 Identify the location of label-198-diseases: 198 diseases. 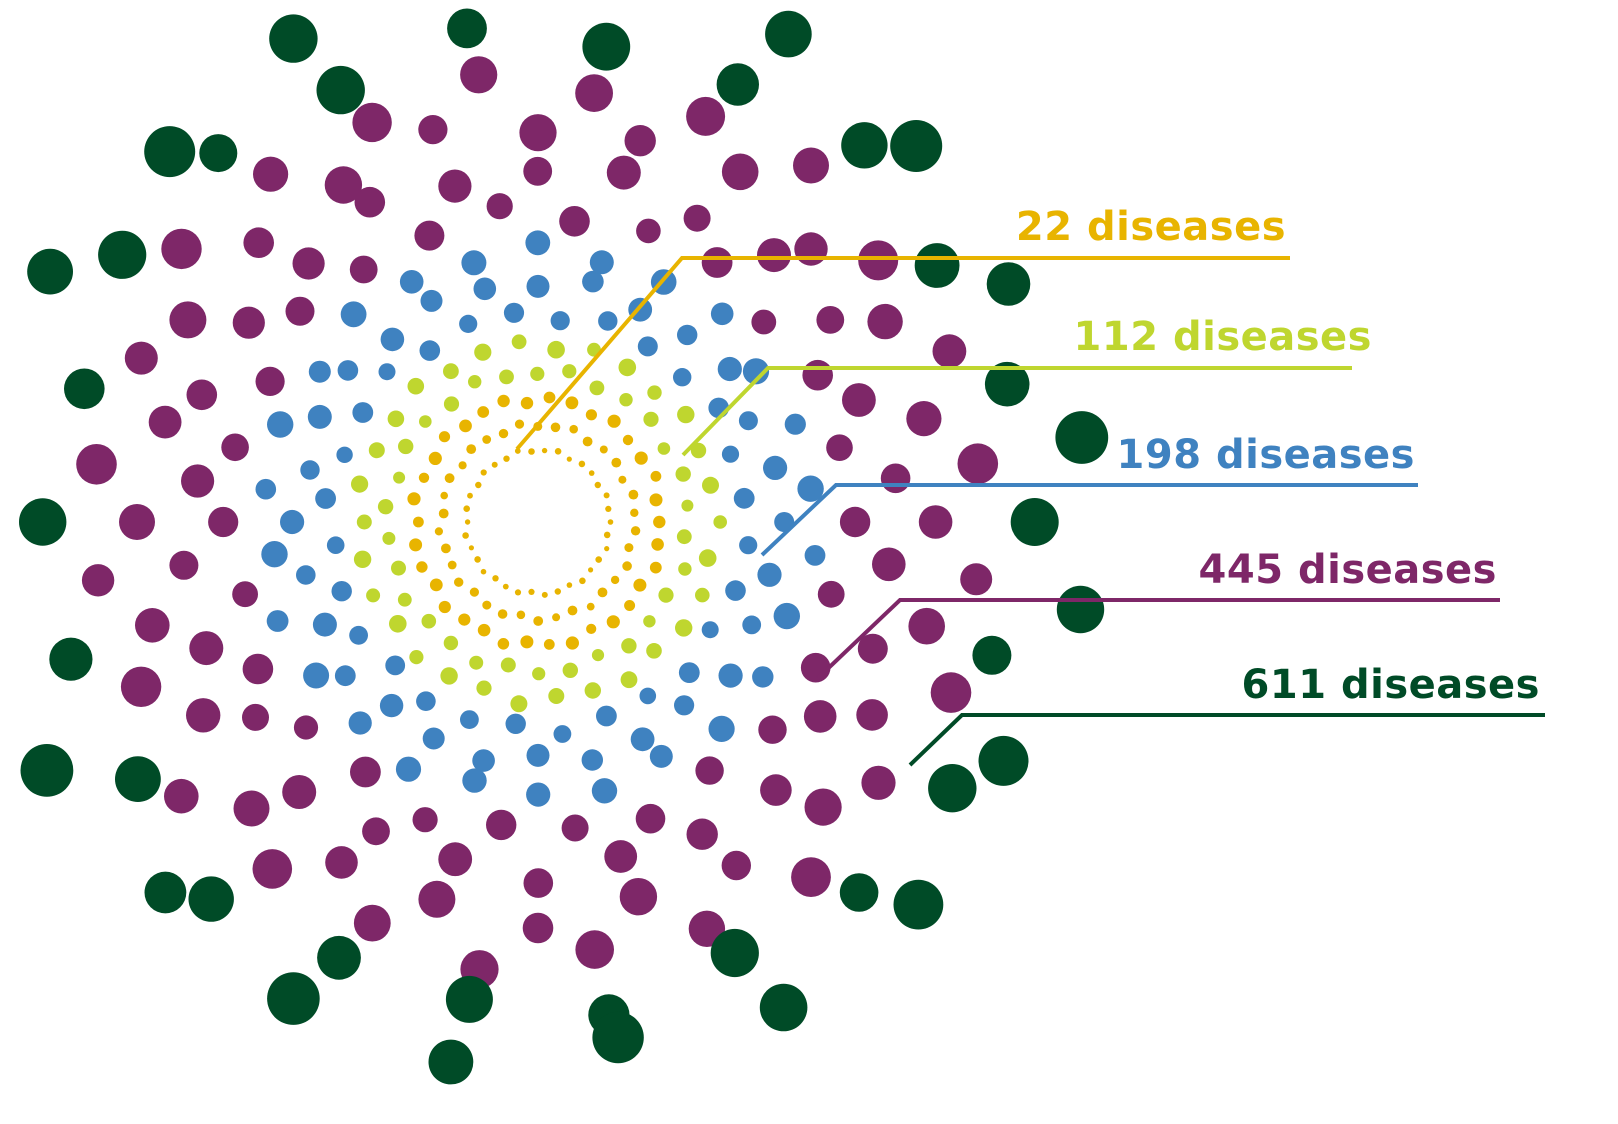
(1266, 455).